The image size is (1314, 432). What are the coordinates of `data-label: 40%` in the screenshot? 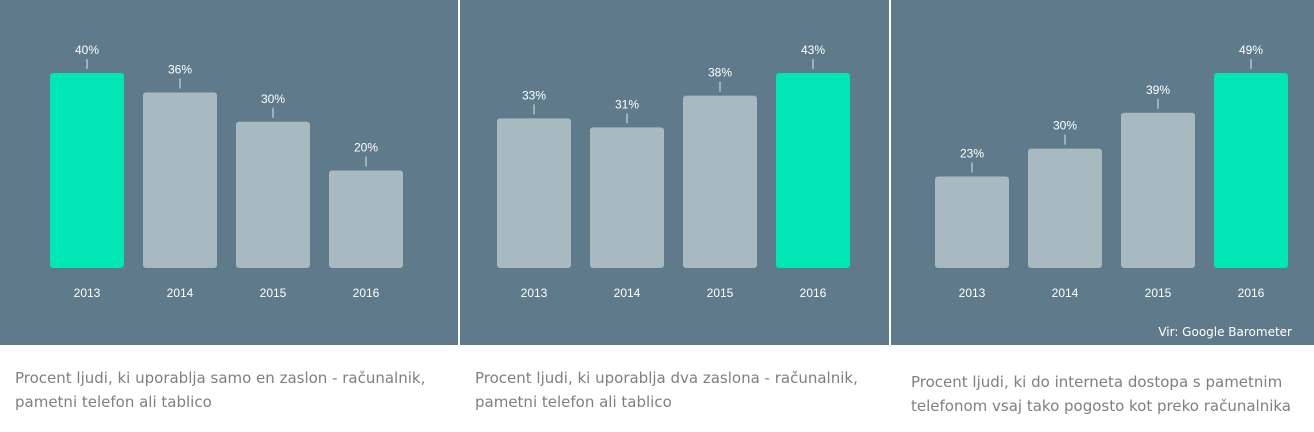 It's located at (87, 50).